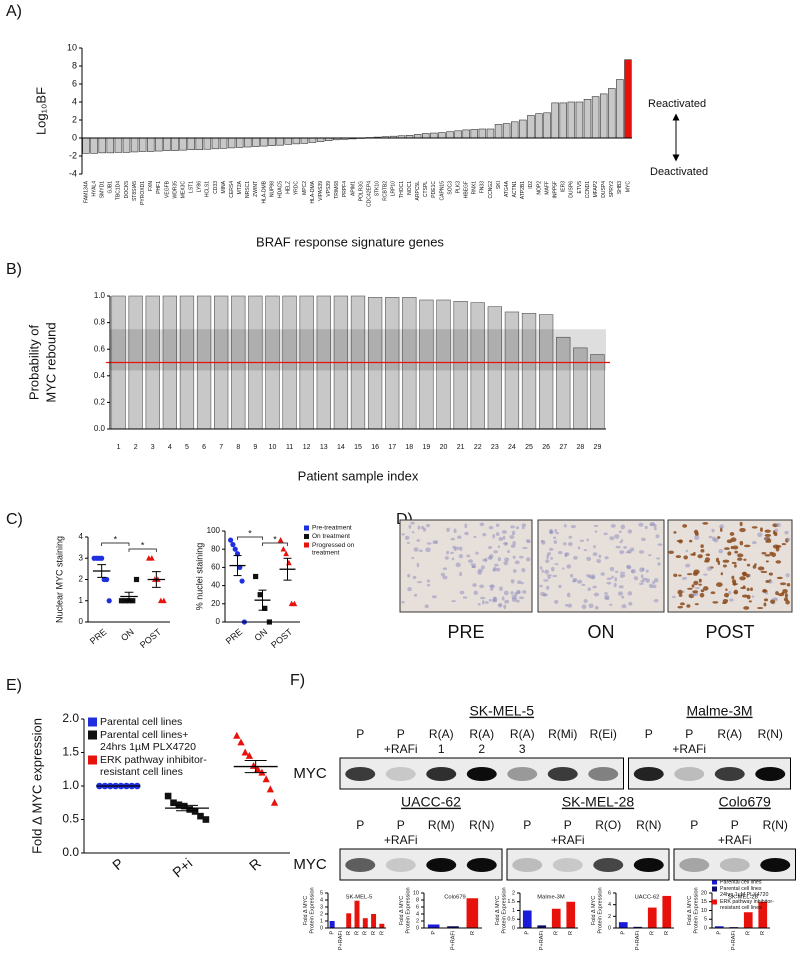 Image resolution: width=800 pixels, height=965 pixels. Describe the element at coordinates (216, 187) in the screenshot. I see `x-tick-label: CD33` at that location.